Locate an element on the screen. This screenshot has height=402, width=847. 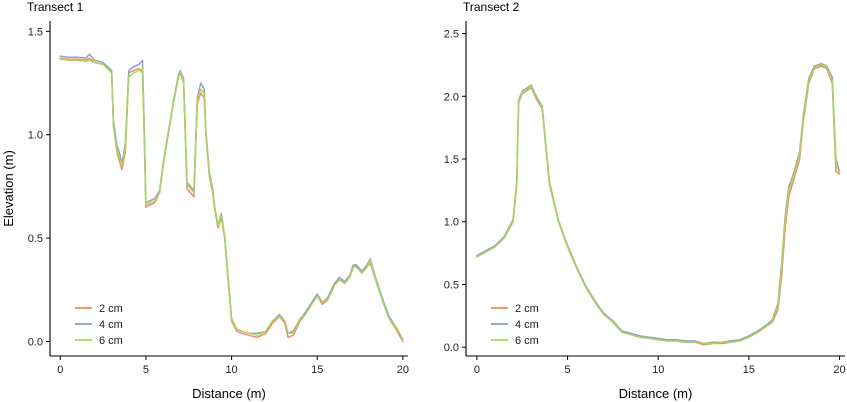
y-tick-label: 2.0 is located at coordinates (451, 97).